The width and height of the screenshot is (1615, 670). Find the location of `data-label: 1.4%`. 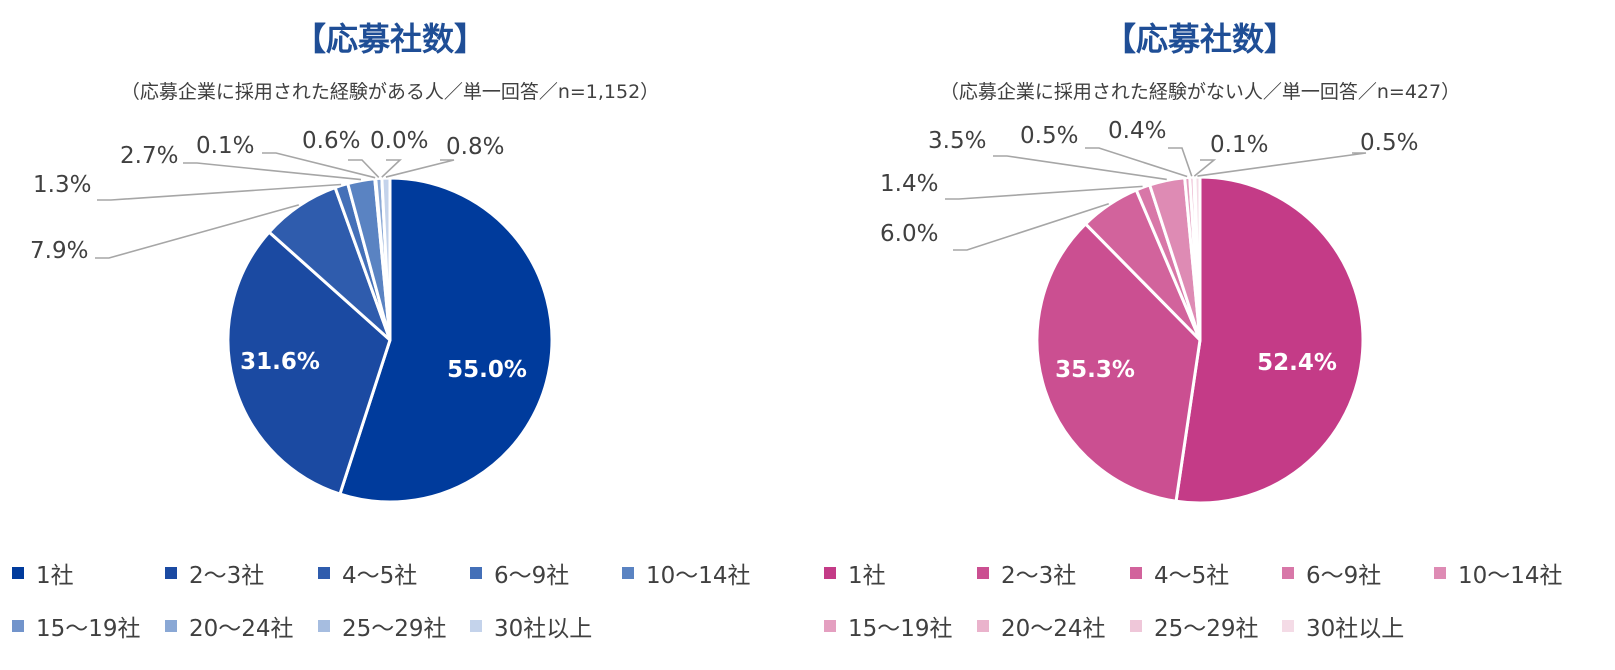

data-label: 1.4% is located at coordinates (909, 184).